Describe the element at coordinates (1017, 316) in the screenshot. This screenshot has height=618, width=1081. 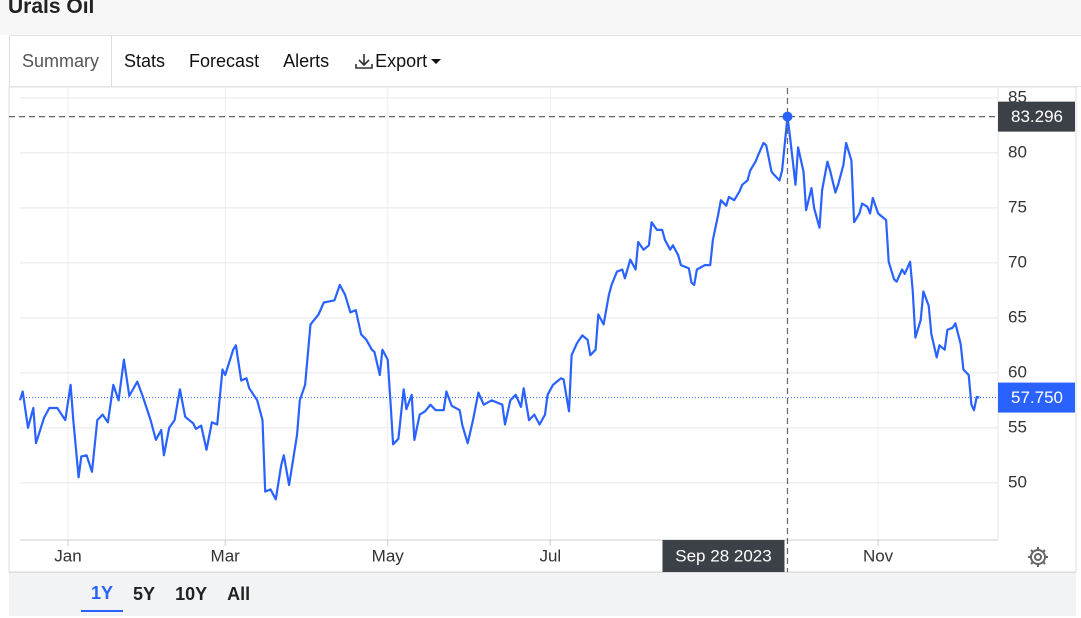
I see `y-tick-label: 65` at that location.